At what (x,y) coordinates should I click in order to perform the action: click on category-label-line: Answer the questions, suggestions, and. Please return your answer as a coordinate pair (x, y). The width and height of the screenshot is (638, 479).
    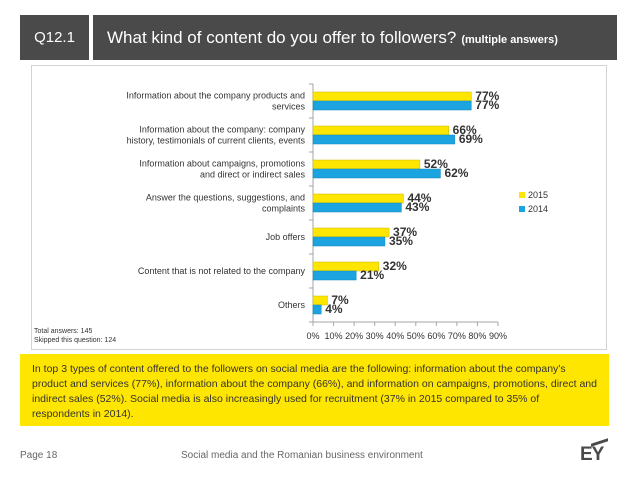
    Looking at the image, I should click on (225, 198).